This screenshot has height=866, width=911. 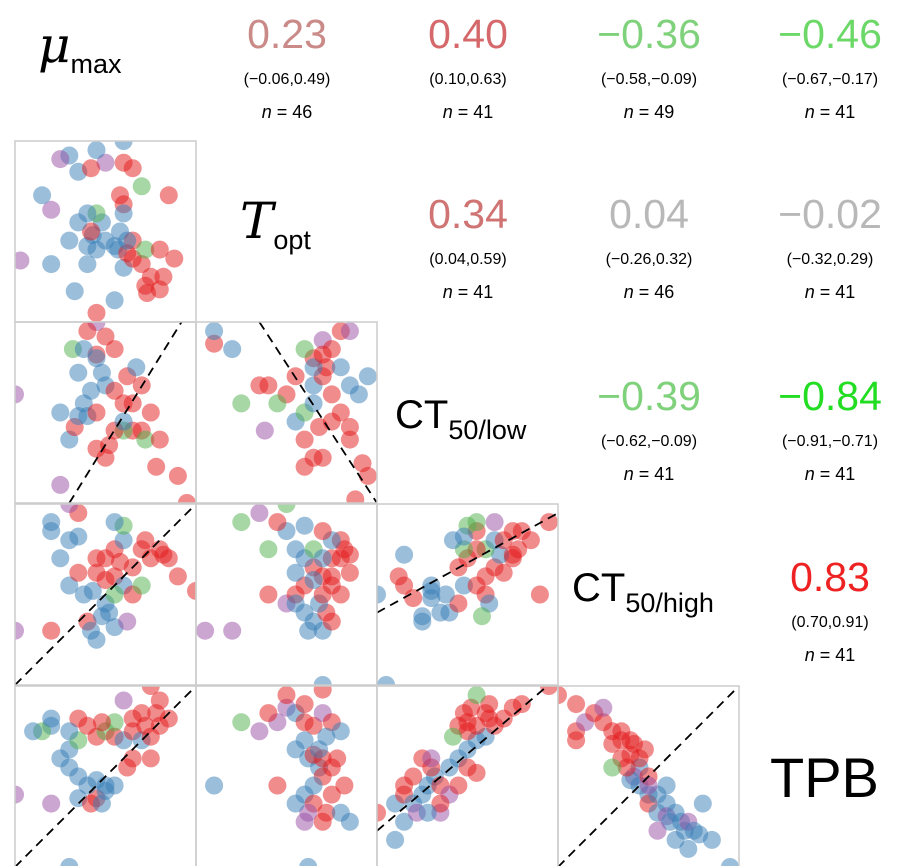 I want to click on correlation-value: −0.46, so click(x=830, y=34).